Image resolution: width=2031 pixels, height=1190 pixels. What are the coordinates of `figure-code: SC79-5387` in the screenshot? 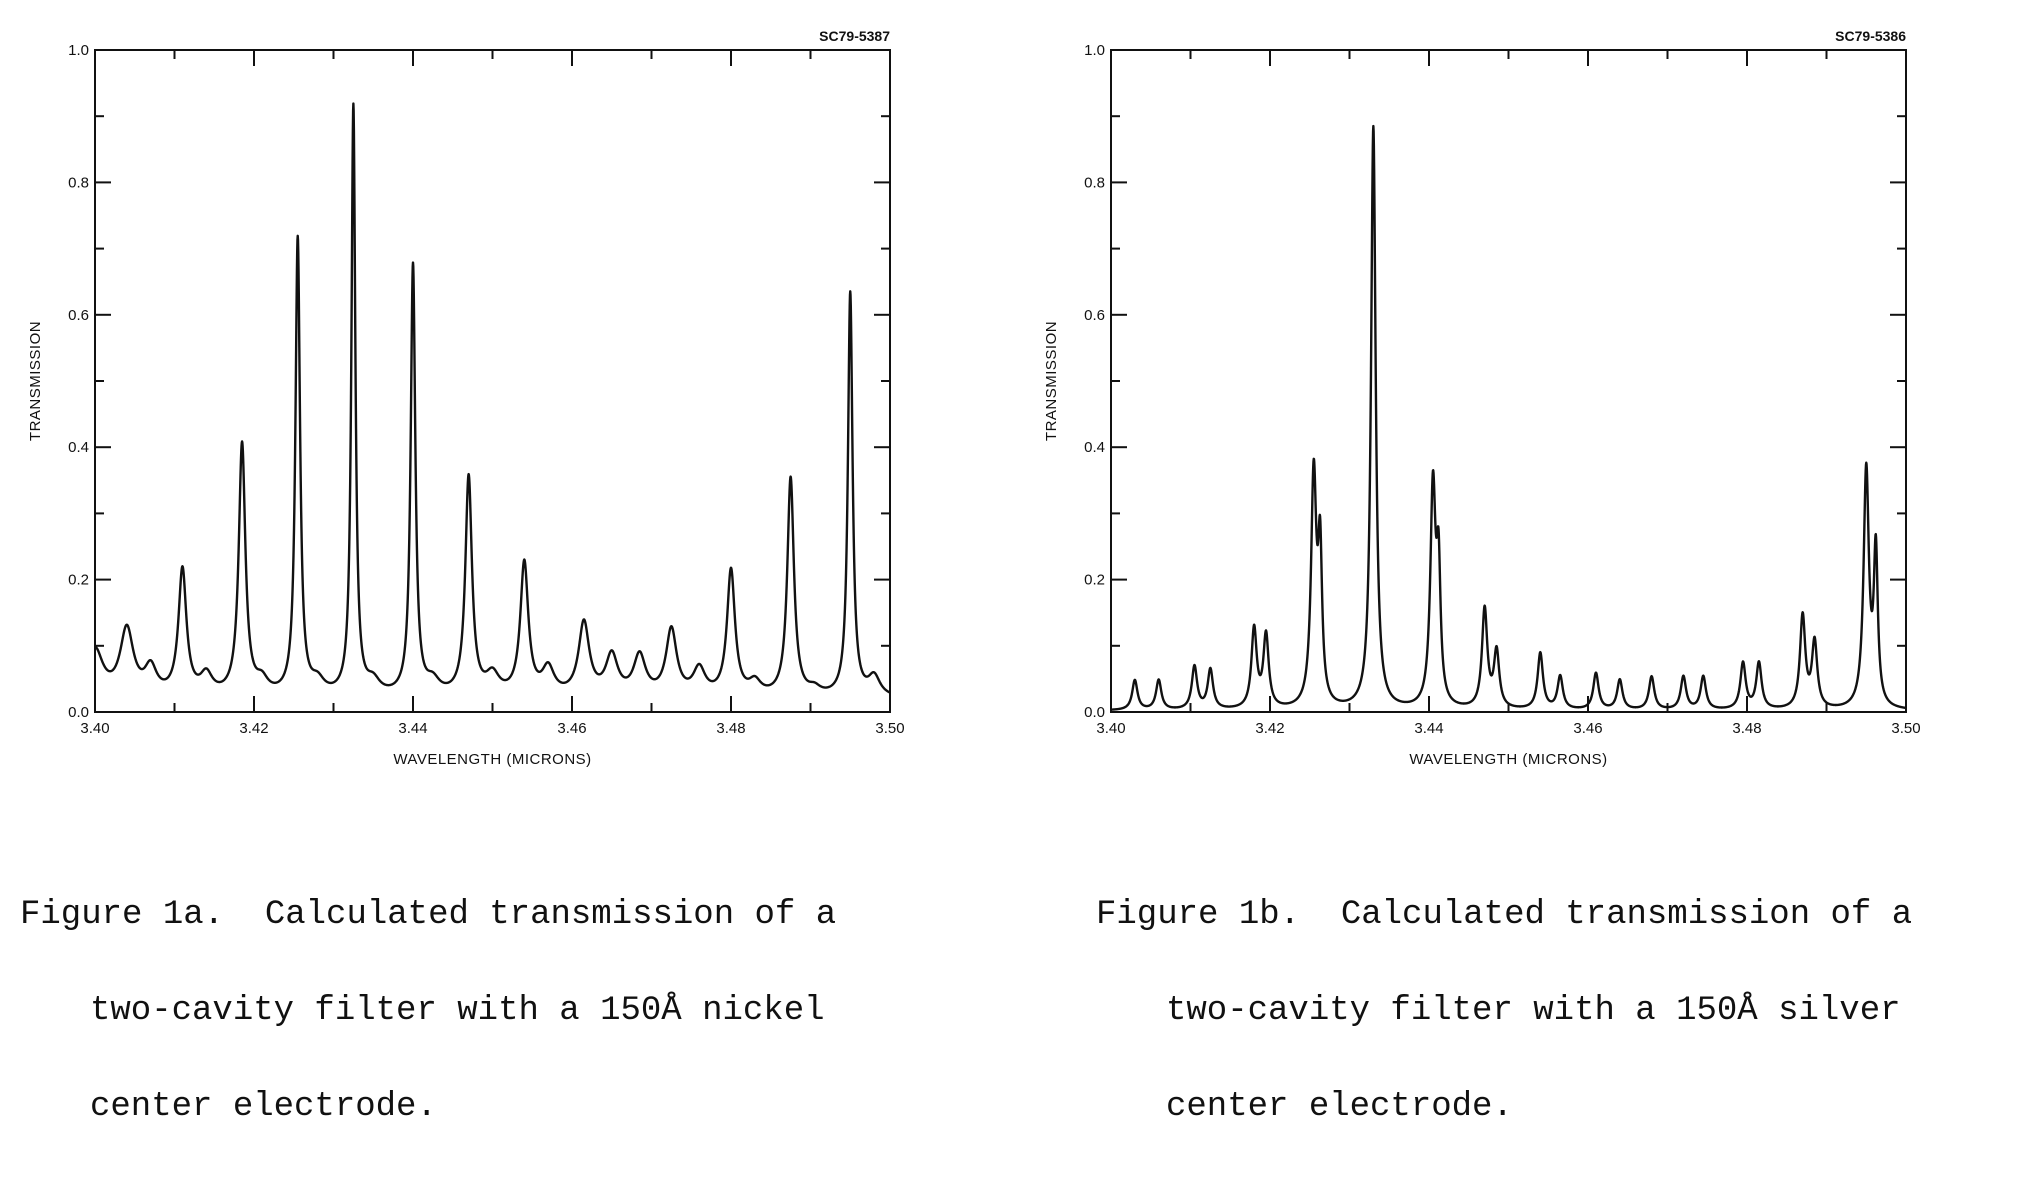 It's located at (854, 36).